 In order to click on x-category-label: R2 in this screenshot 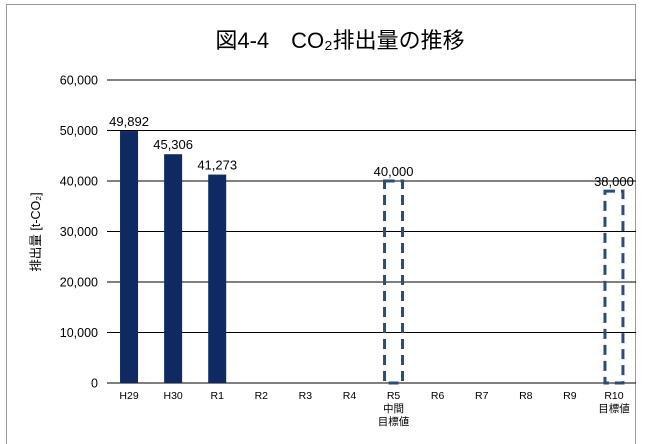, I will do `click(262, 396)`.